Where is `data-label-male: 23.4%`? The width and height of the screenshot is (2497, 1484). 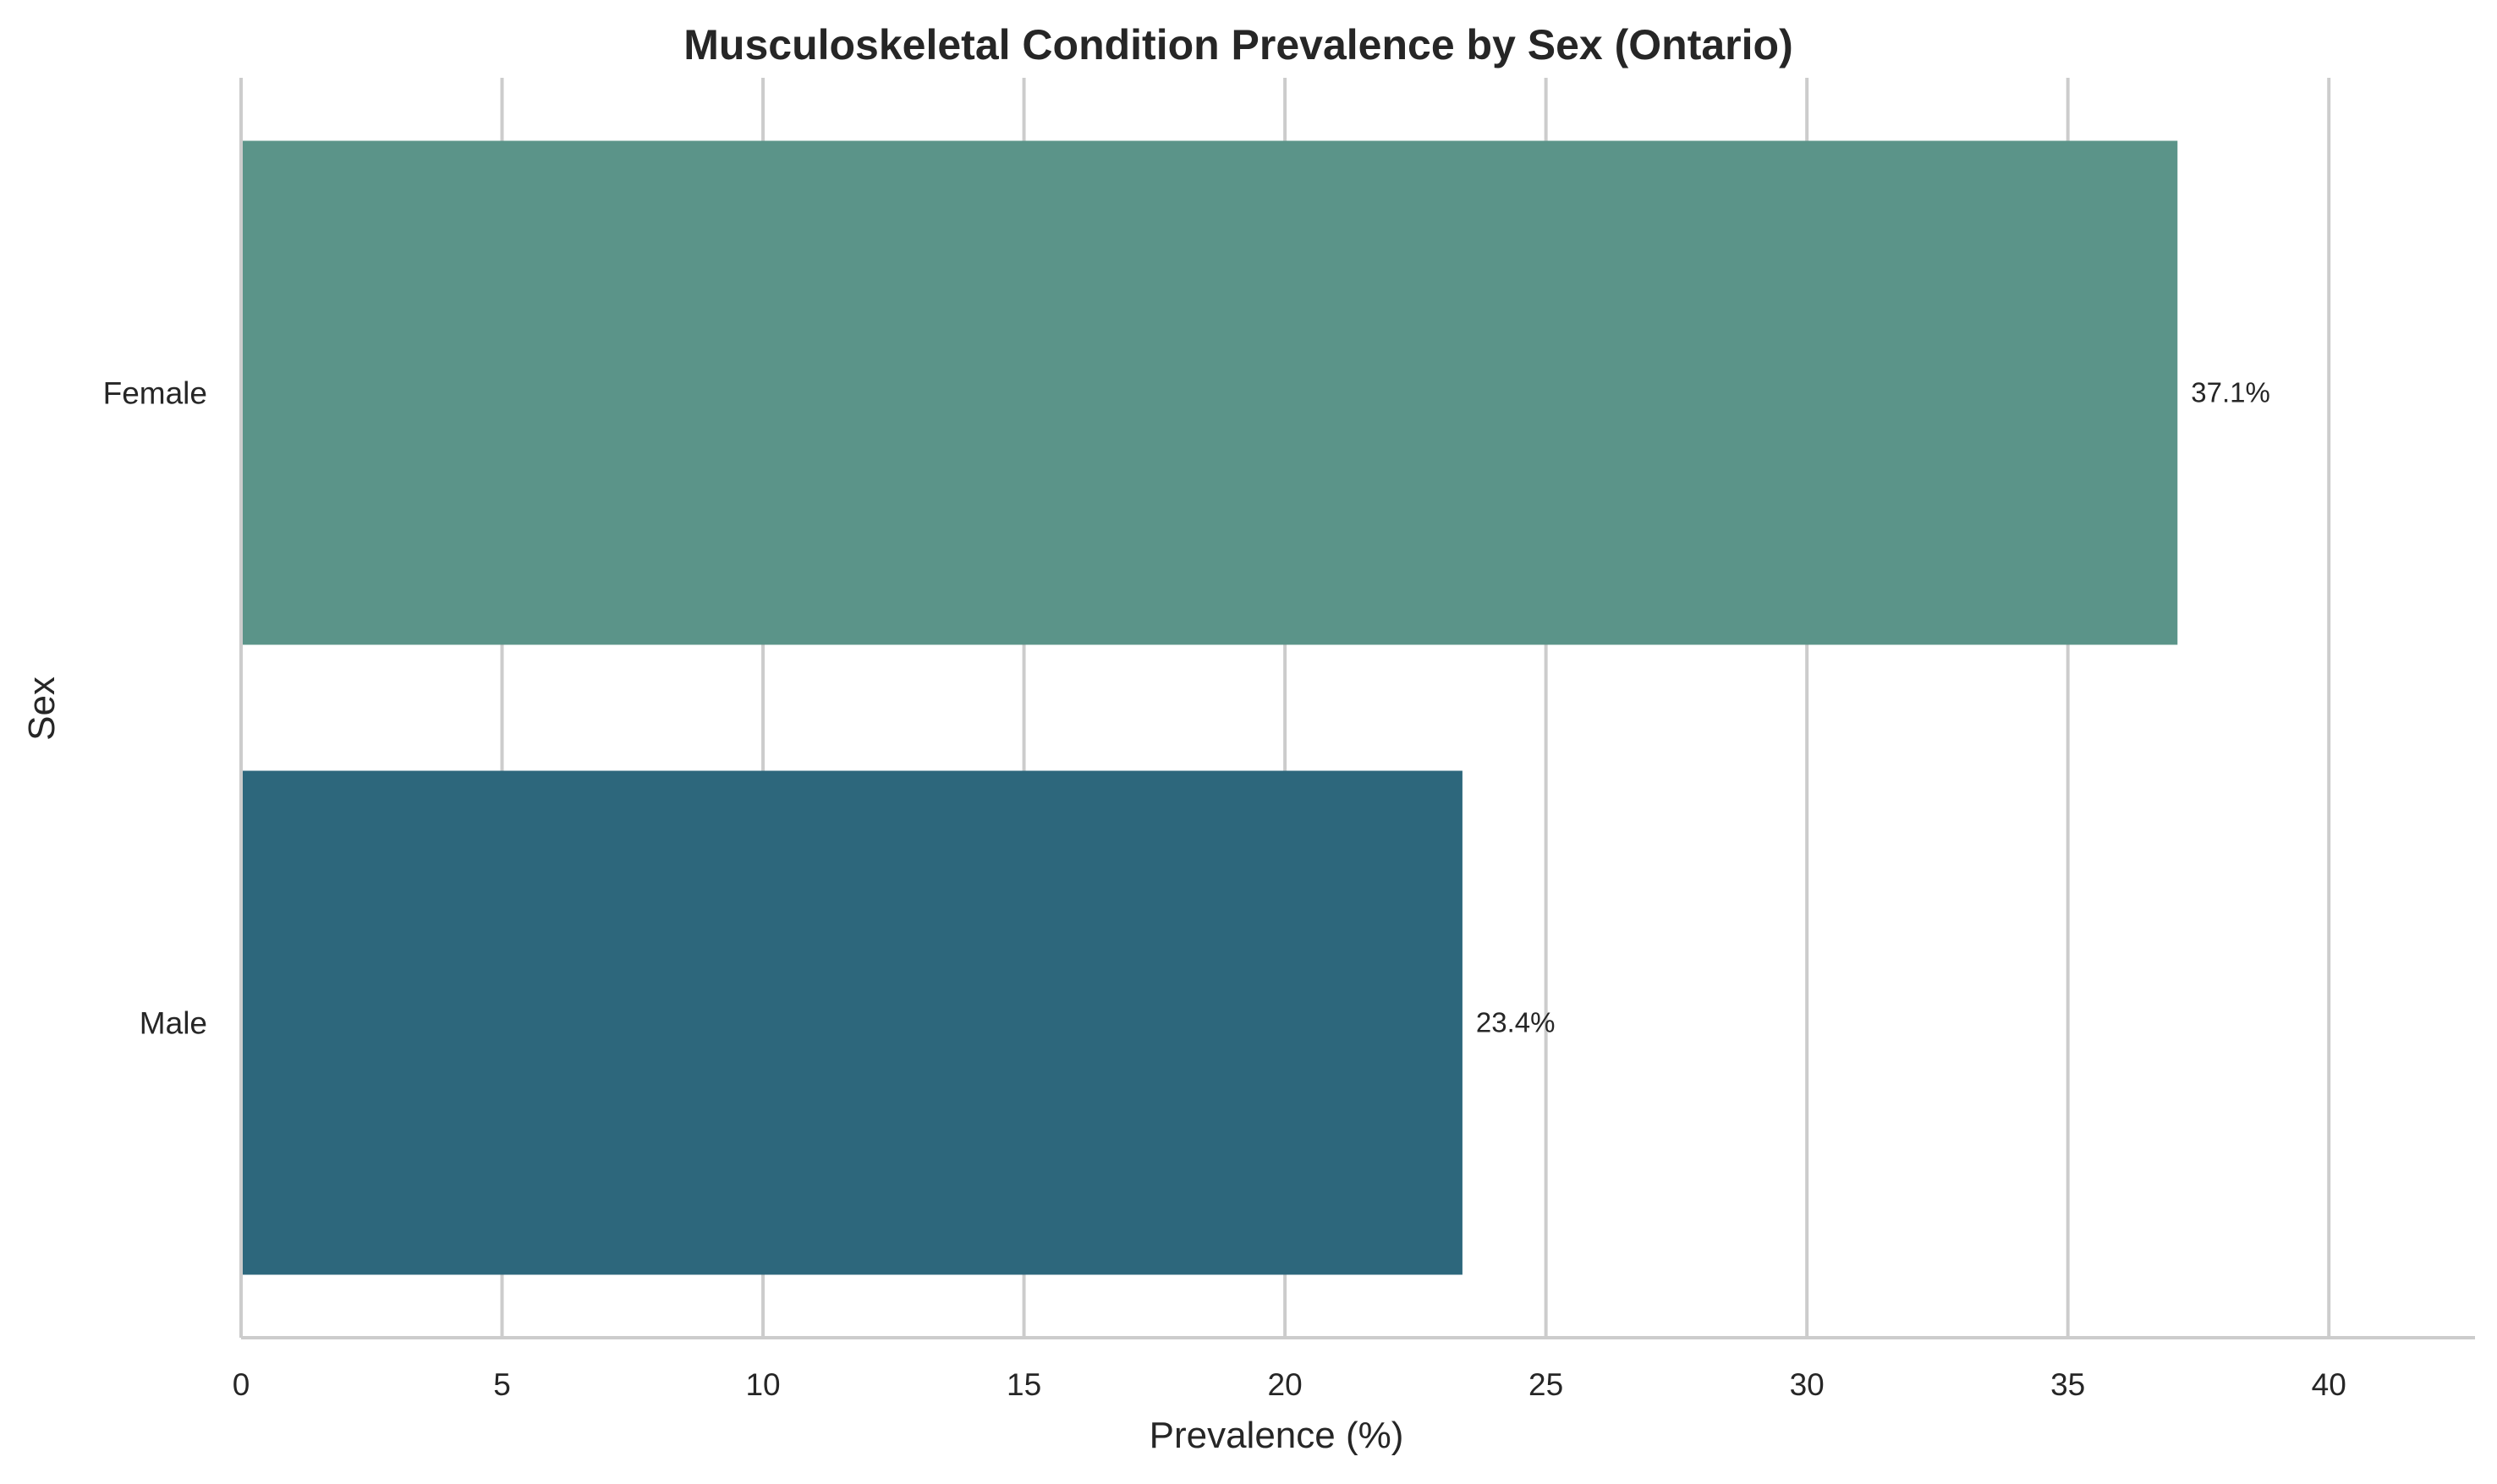
data-label-male: 23.4% is located at coordinates (1516, 1022).